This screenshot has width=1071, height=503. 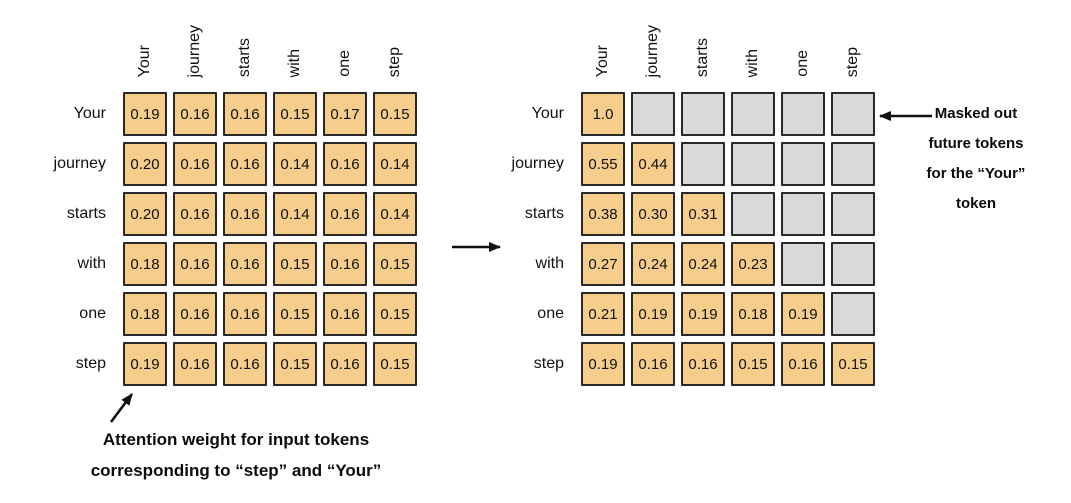 I want to click on column-header-text: journey, so click(x=194, y=50).